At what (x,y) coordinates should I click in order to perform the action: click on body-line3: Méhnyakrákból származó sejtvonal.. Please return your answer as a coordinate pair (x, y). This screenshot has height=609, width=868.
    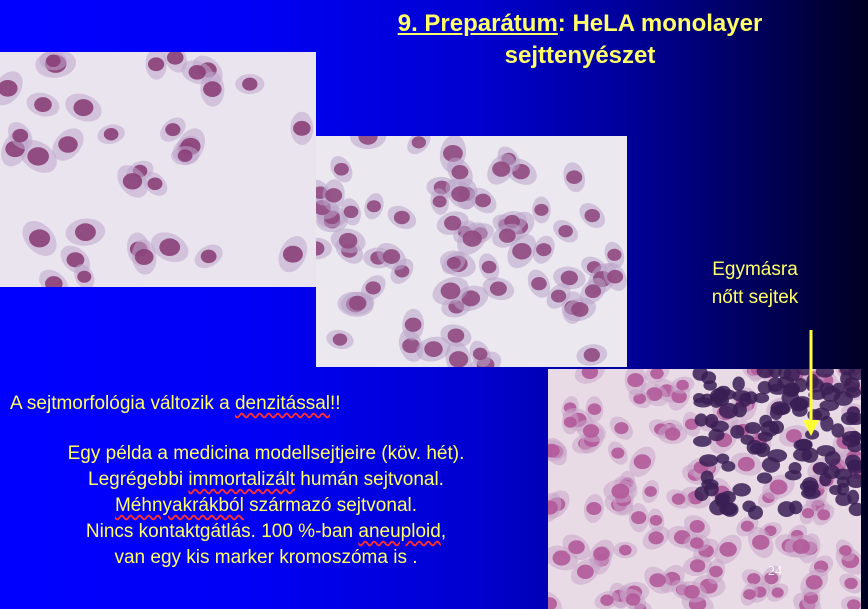
    Looking at the image, I should click on (266, 506).